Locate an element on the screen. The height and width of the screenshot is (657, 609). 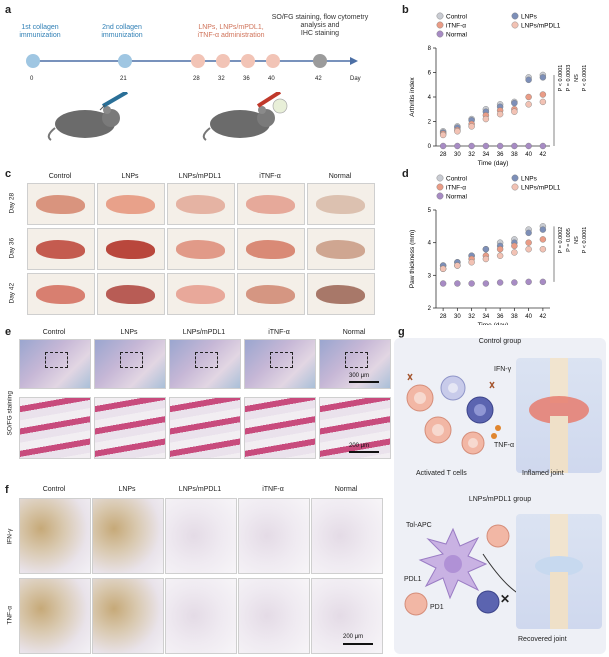
row-label: IFN-γ is located at coordinates (10, 536).